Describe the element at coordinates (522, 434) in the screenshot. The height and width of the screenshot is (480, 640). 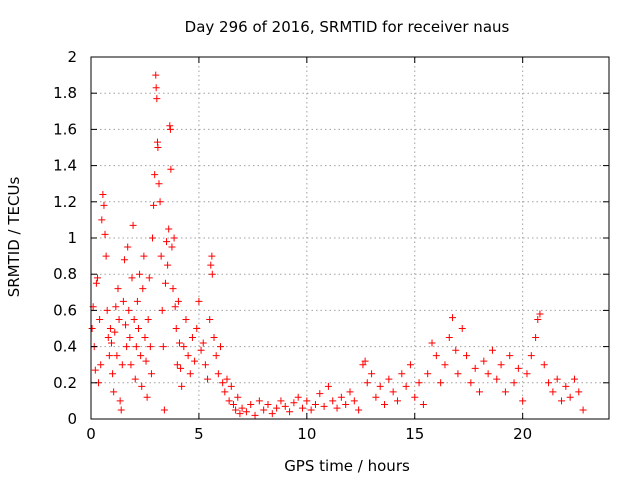
I see `x-tick-label: 20` at that location.